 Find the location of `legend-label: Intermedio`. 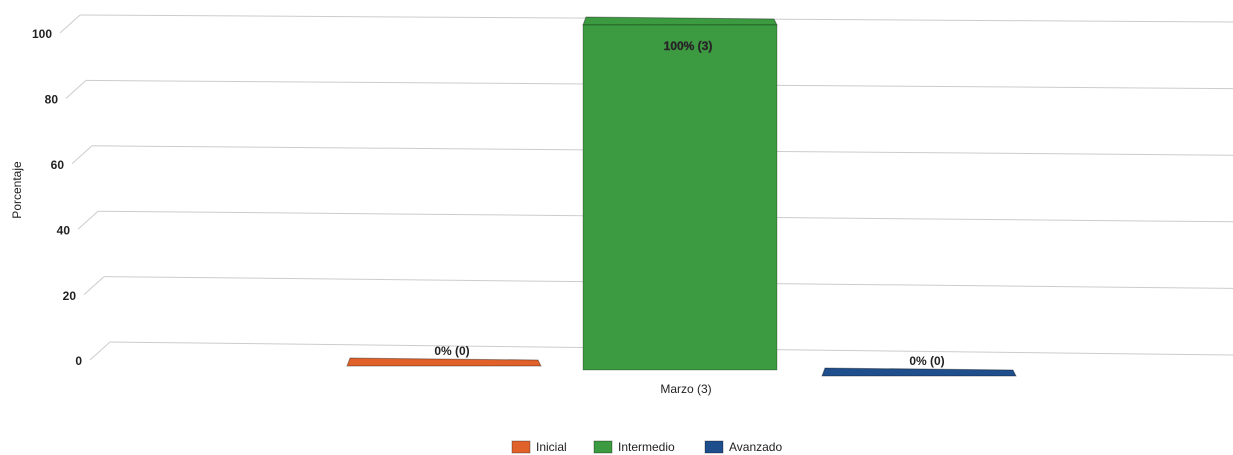

legend-label: Intermedio is located at coordinates (646, 447).